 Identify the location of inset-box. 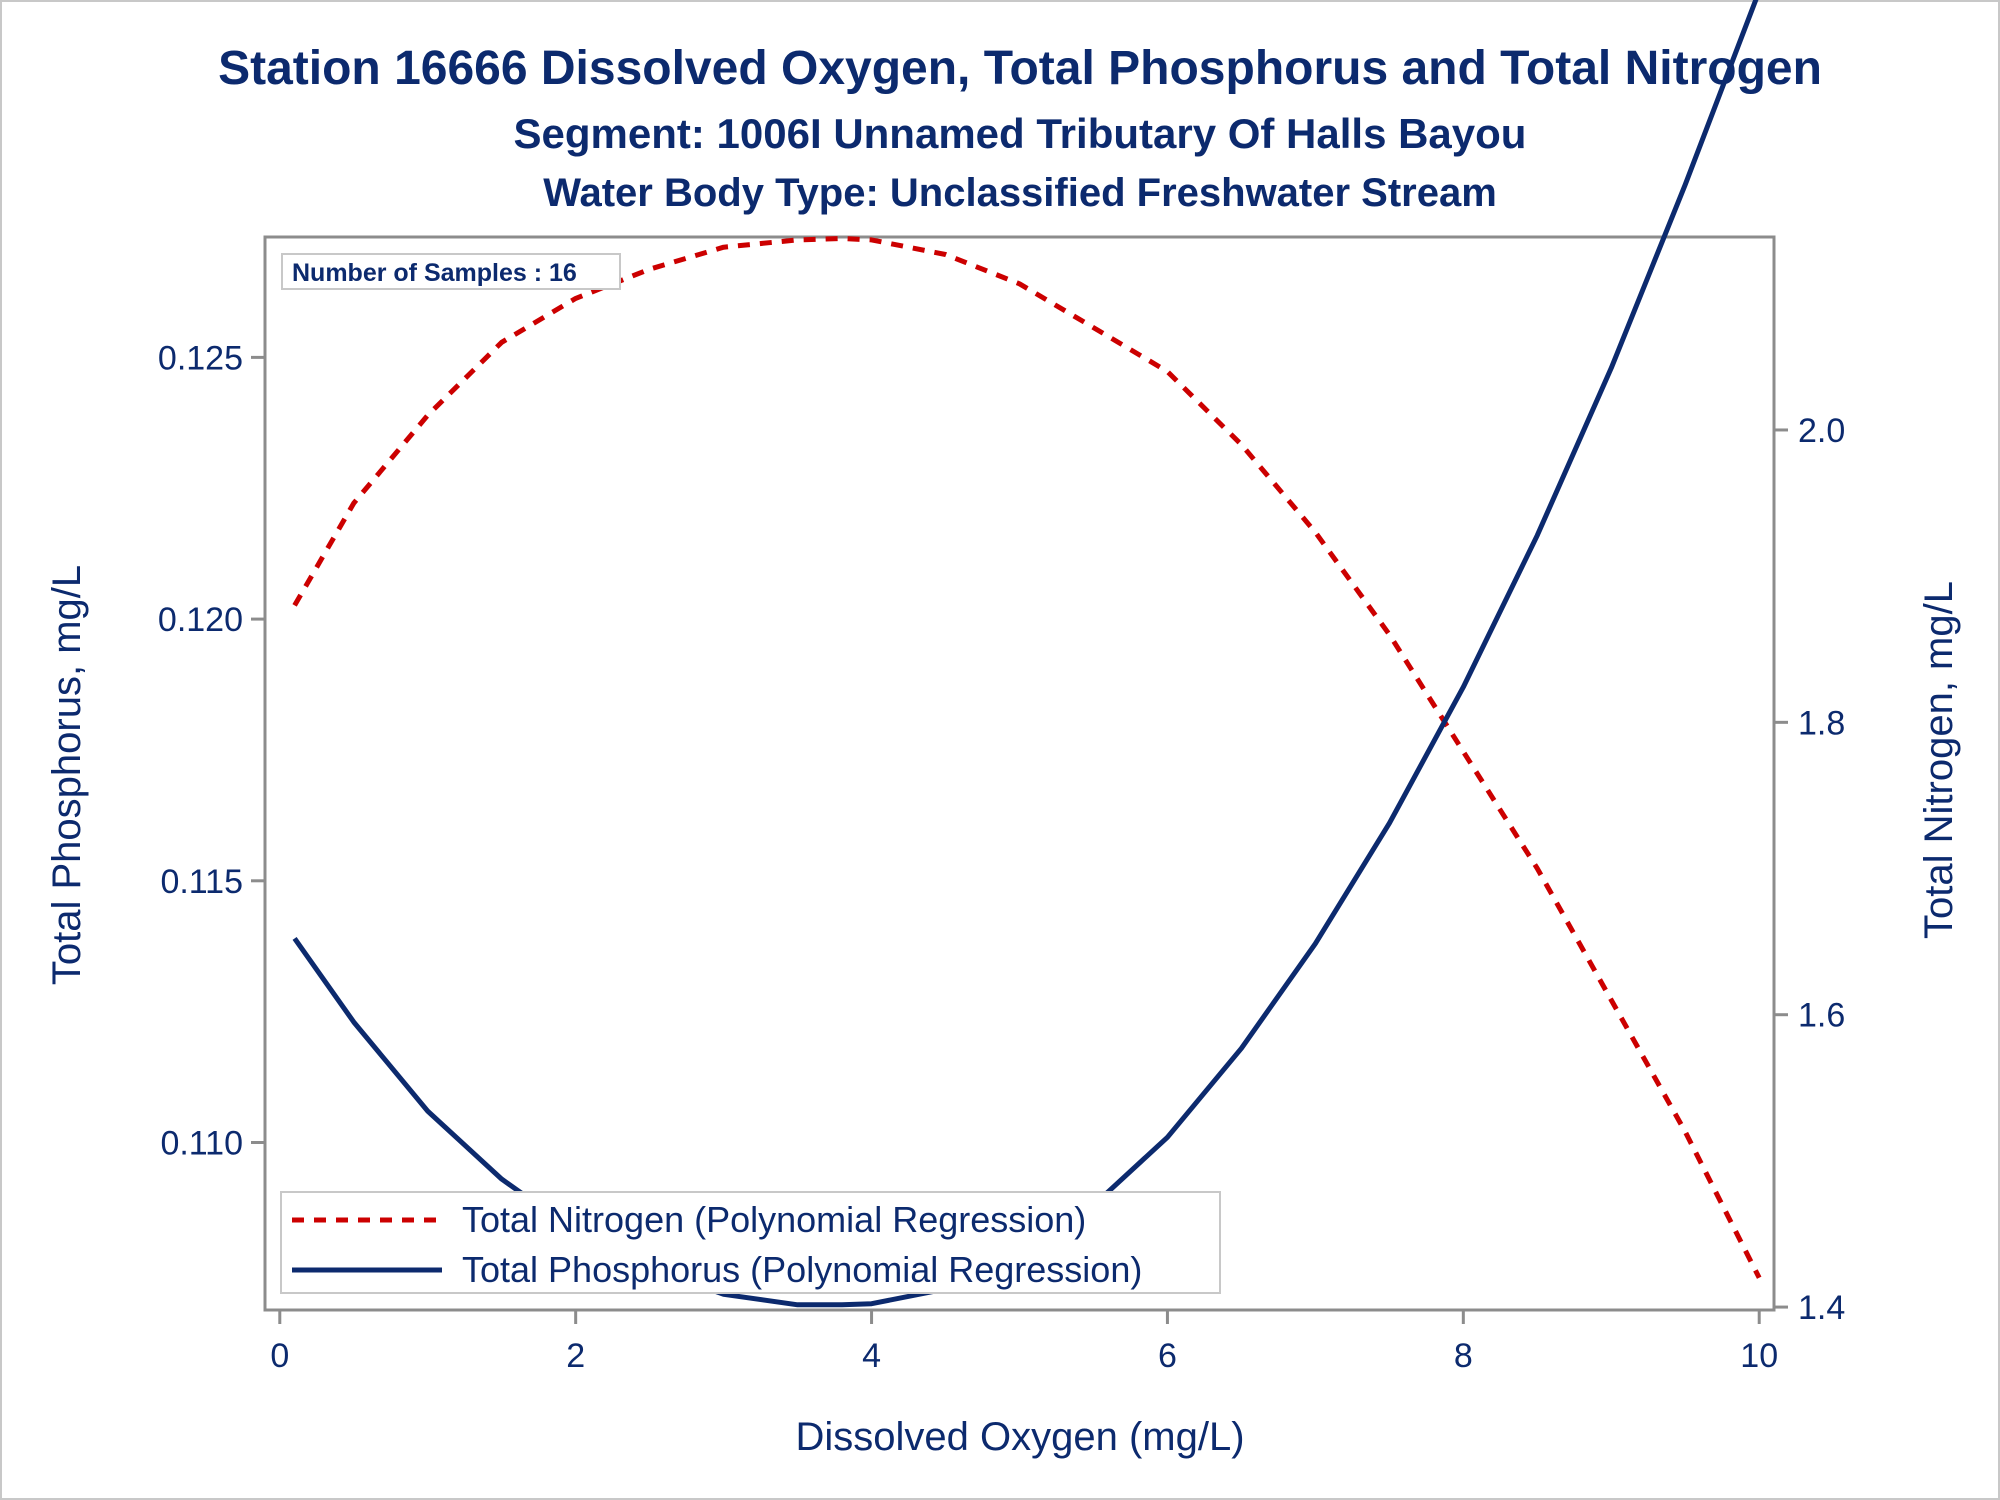
(451, 271).